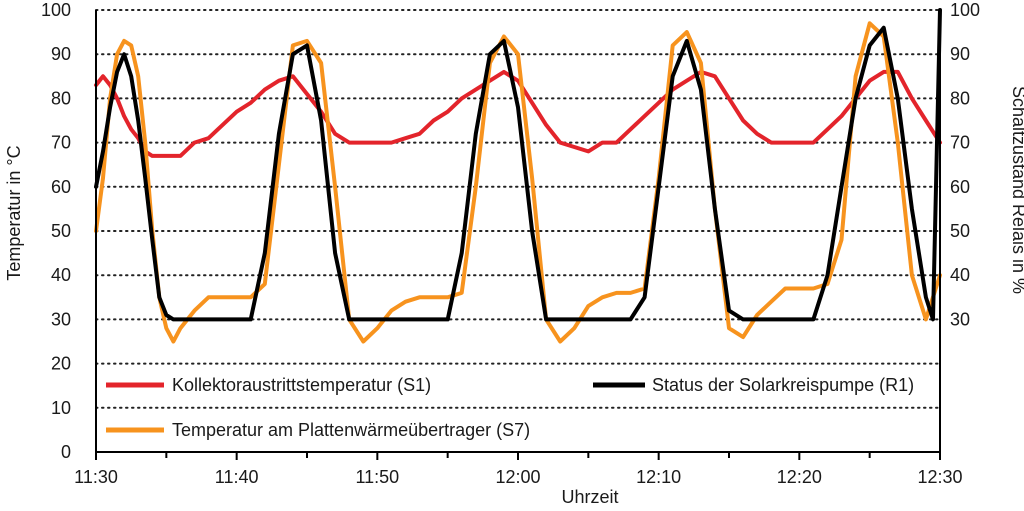 This screenshot has width=1024, height=511. What do you see at coordinates (960, 275) in the screenshot?
I see `y2-tick-label: 40` at bounding box center [960, 275].